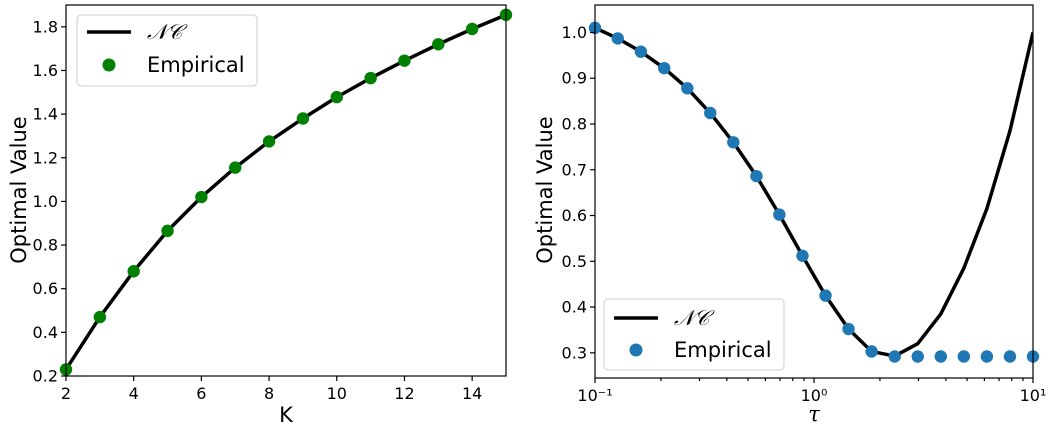 The image size is (1051, 428). I want to click on chart-tau-xlabel: τ, so click(814, 414).